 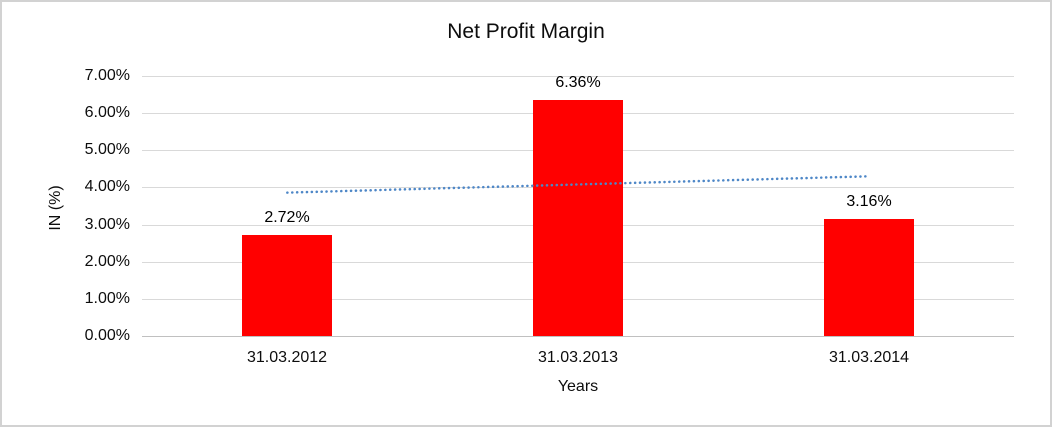 I want to click on y-axis-tick-label: 6.00%, so click(x=107, y=112).